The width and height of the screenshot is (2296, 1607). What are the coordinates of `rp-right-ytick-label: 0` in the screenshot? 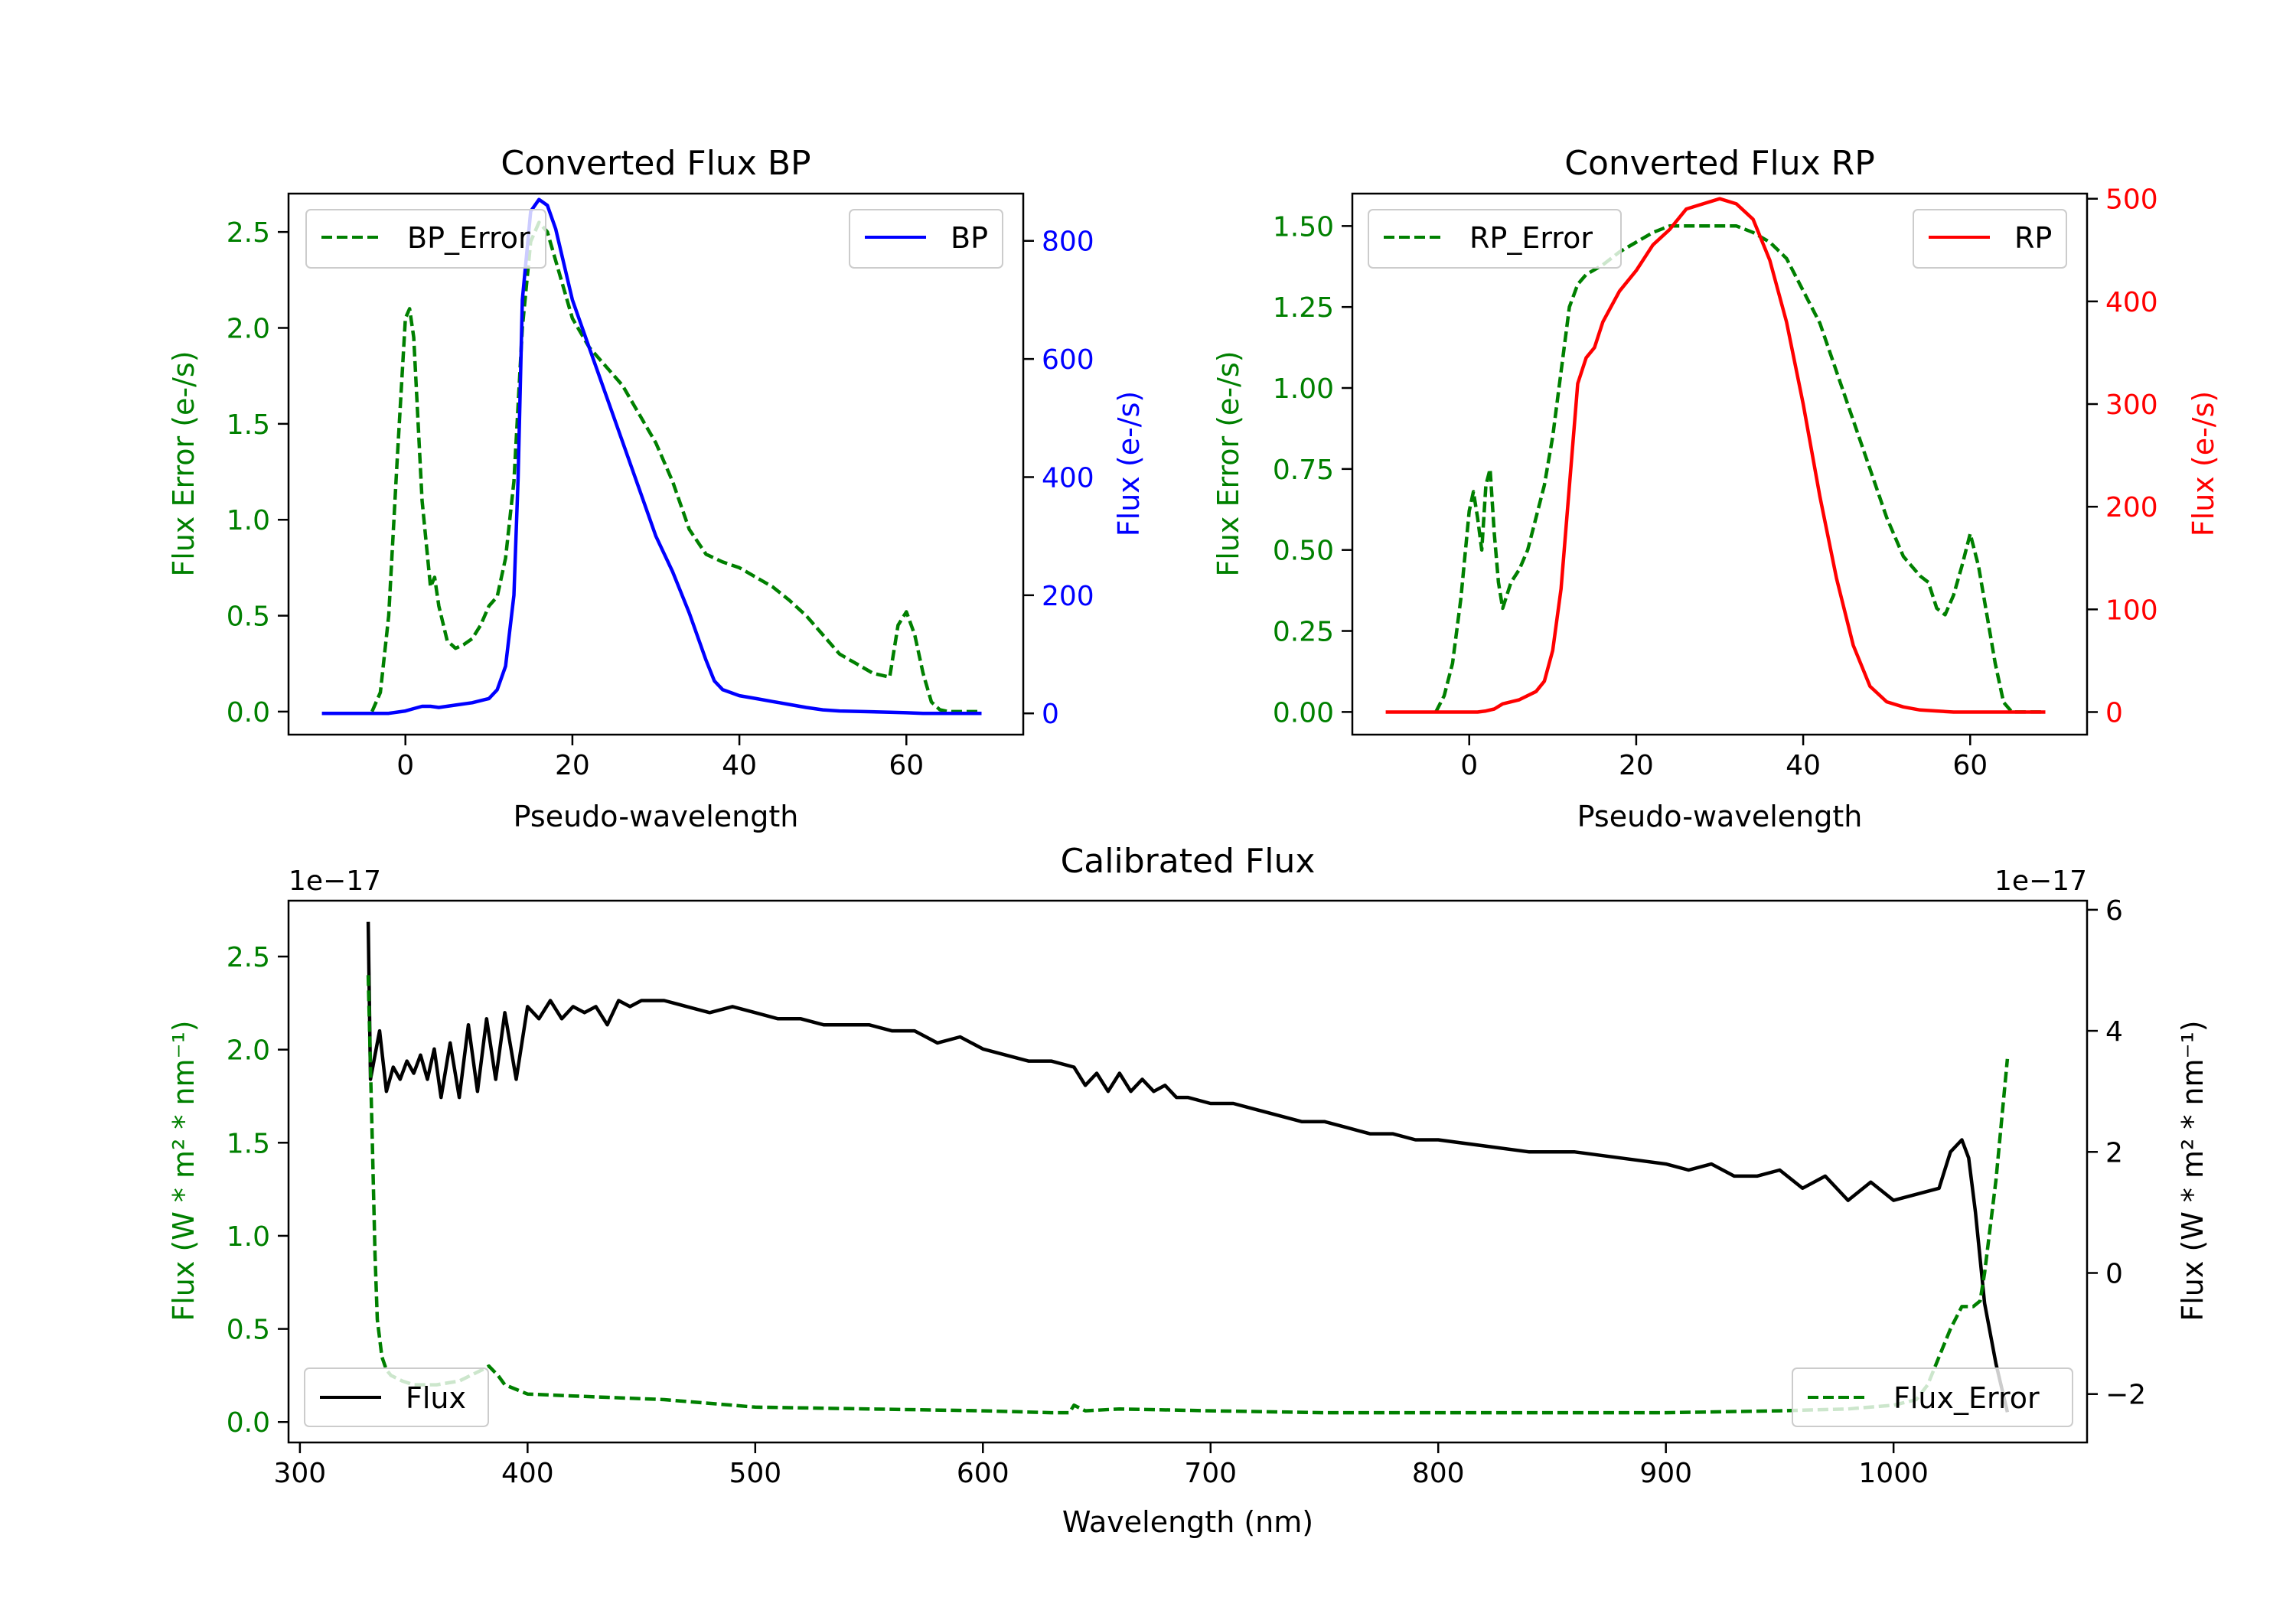 It's located at (2114, 713).